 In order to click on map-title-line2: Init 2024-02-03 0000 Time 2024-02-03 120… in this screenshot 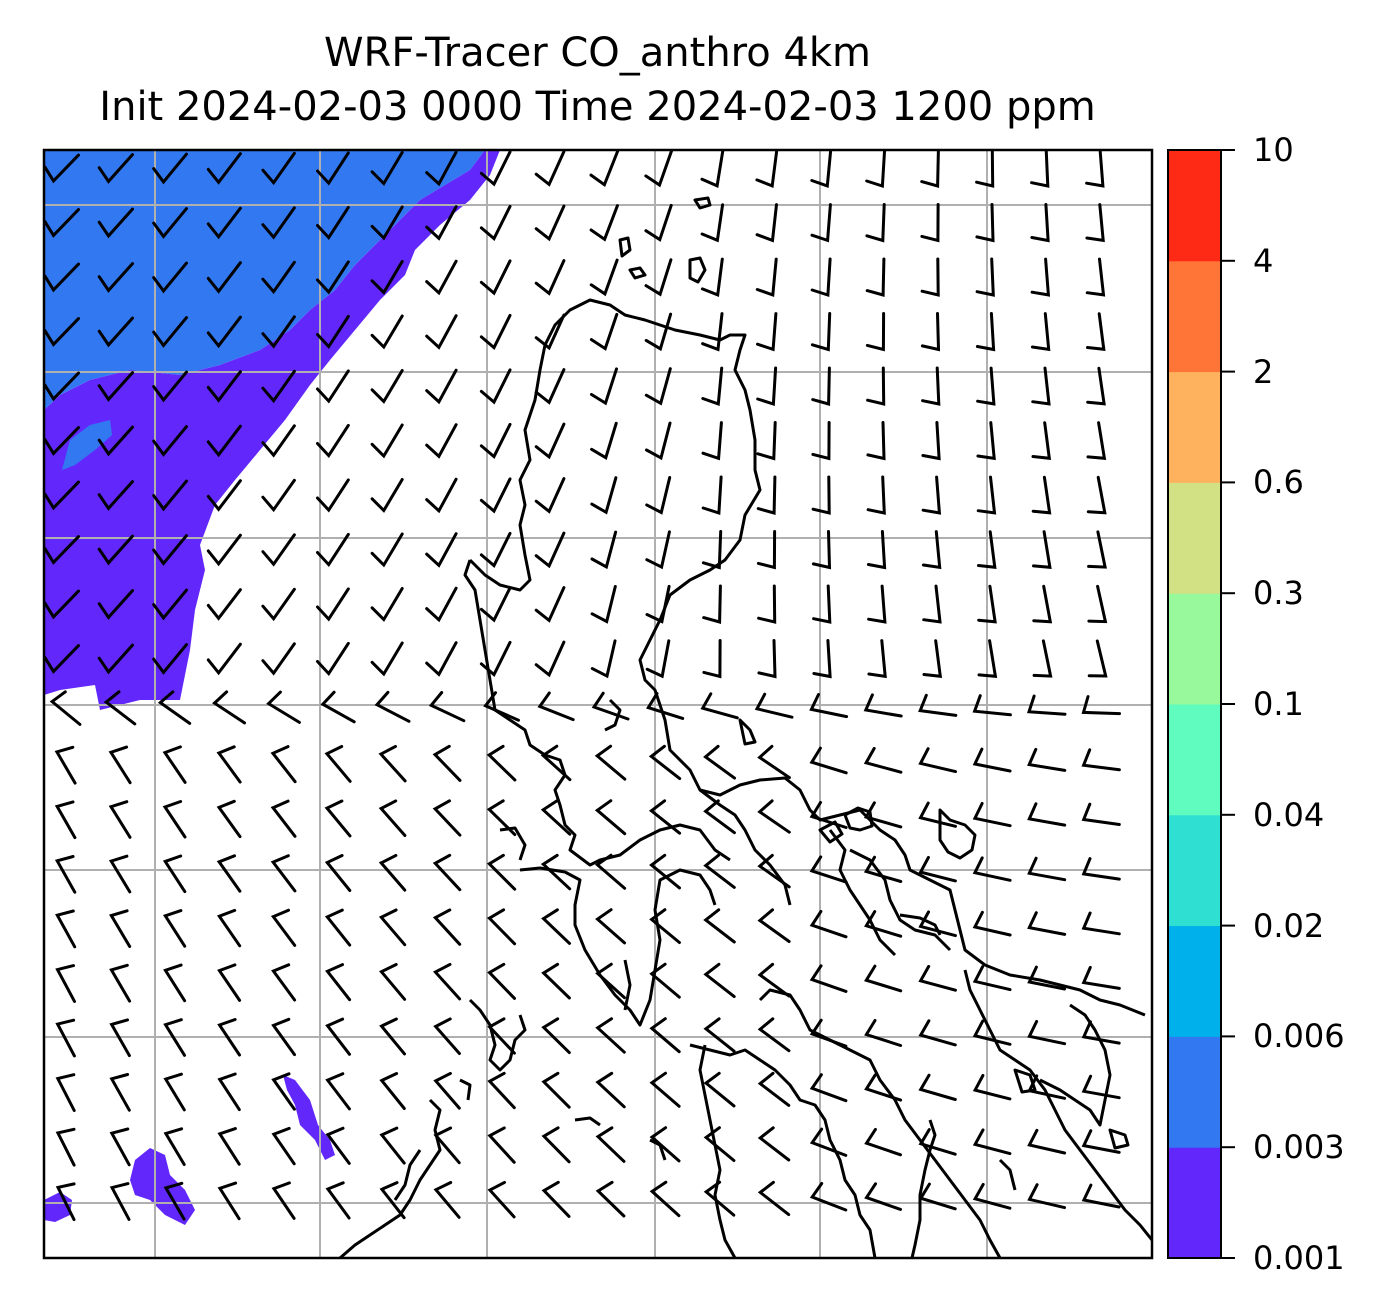, I will do `click(597, 107)`.